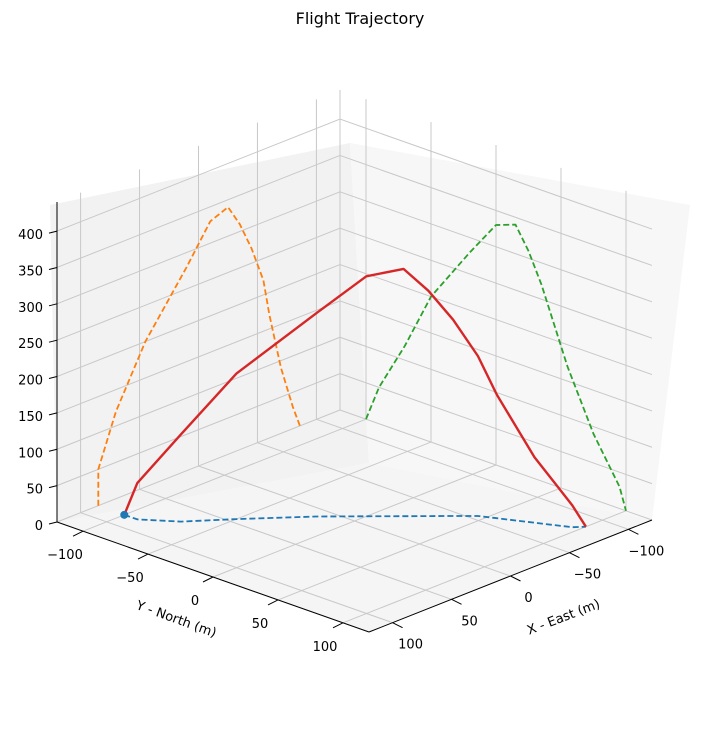  I want to click on x-tick-label: 50, so click(469, 621).